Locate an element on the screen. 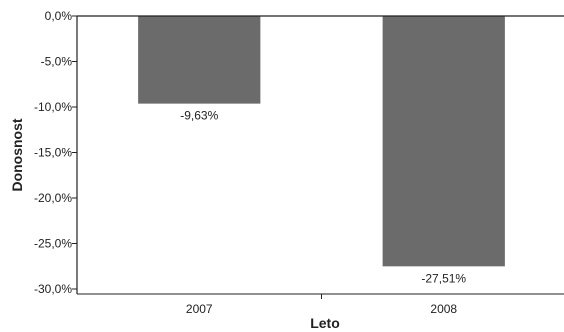 The height and width of the screenshot is (332, 564). bar-2007 is located at coordinates (199, 60).